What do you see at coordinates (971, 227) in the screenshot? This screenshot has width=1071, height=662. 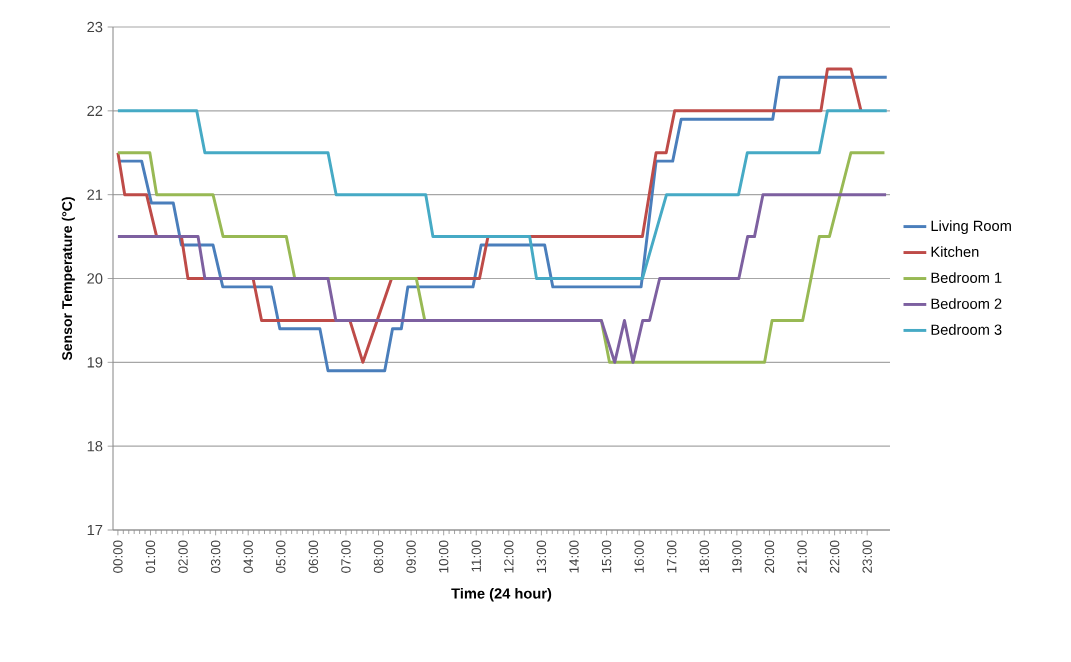 I see `legend-label: Living Room` at bounding box center [971, 227].